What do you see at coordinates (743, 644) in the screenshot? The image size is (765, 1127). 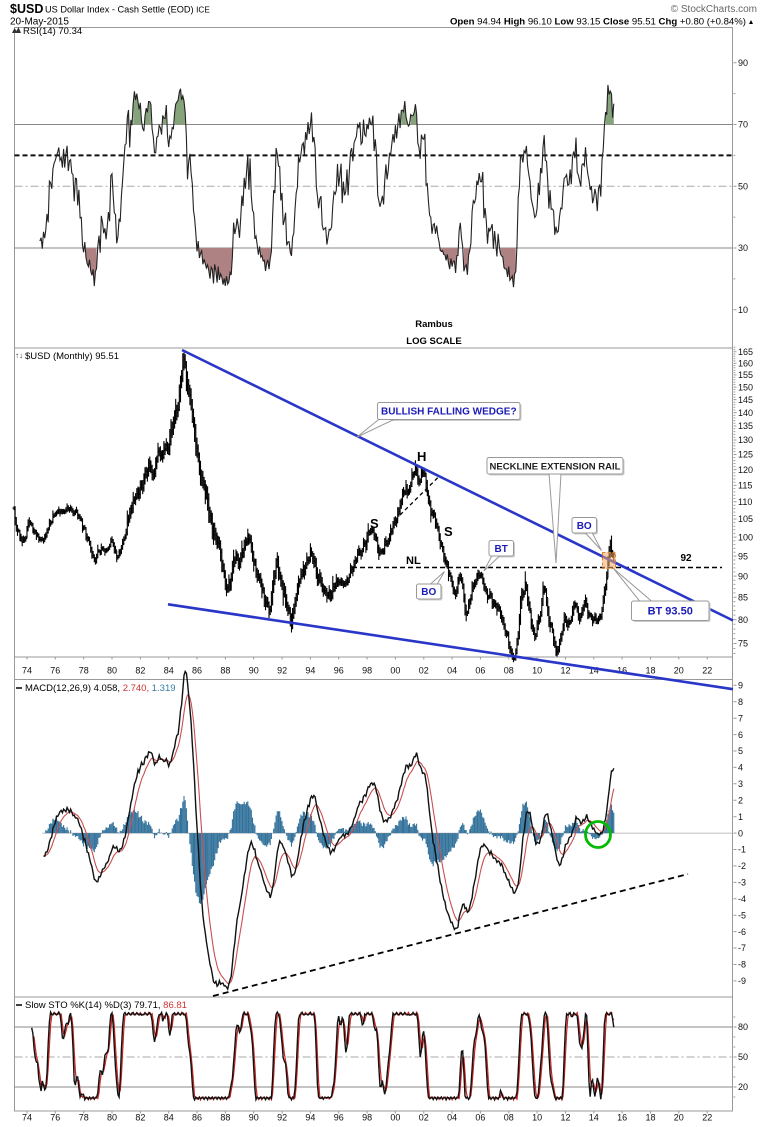 I see `svg-text: 75` at bounding box center [743, 644].